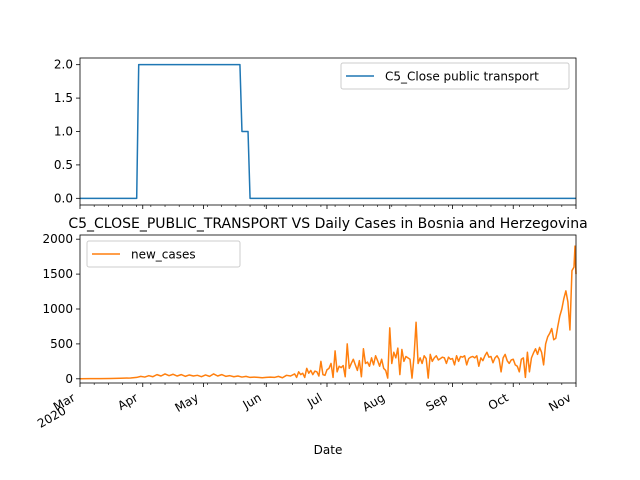 This screenshot has height=480, width=640. What do you see at coordinates (462, 77) in the screenshot?
I see `legend-label-transport: C5_Close public transport` at bounding box center [462, 77].